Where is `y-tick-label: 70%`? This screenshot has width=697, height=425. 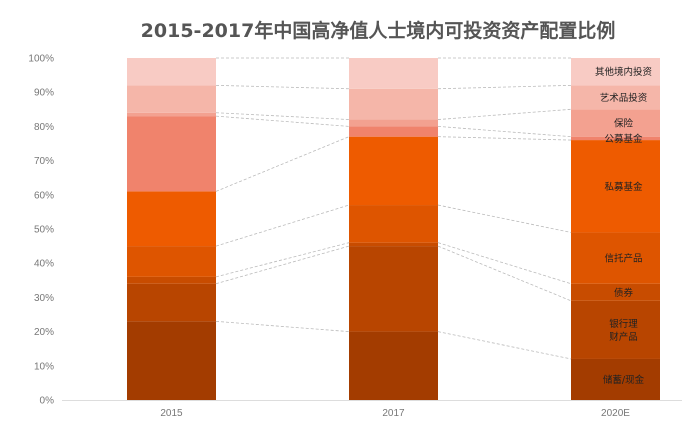
y-tick-label: 70% is located at coordinates (44, 161).